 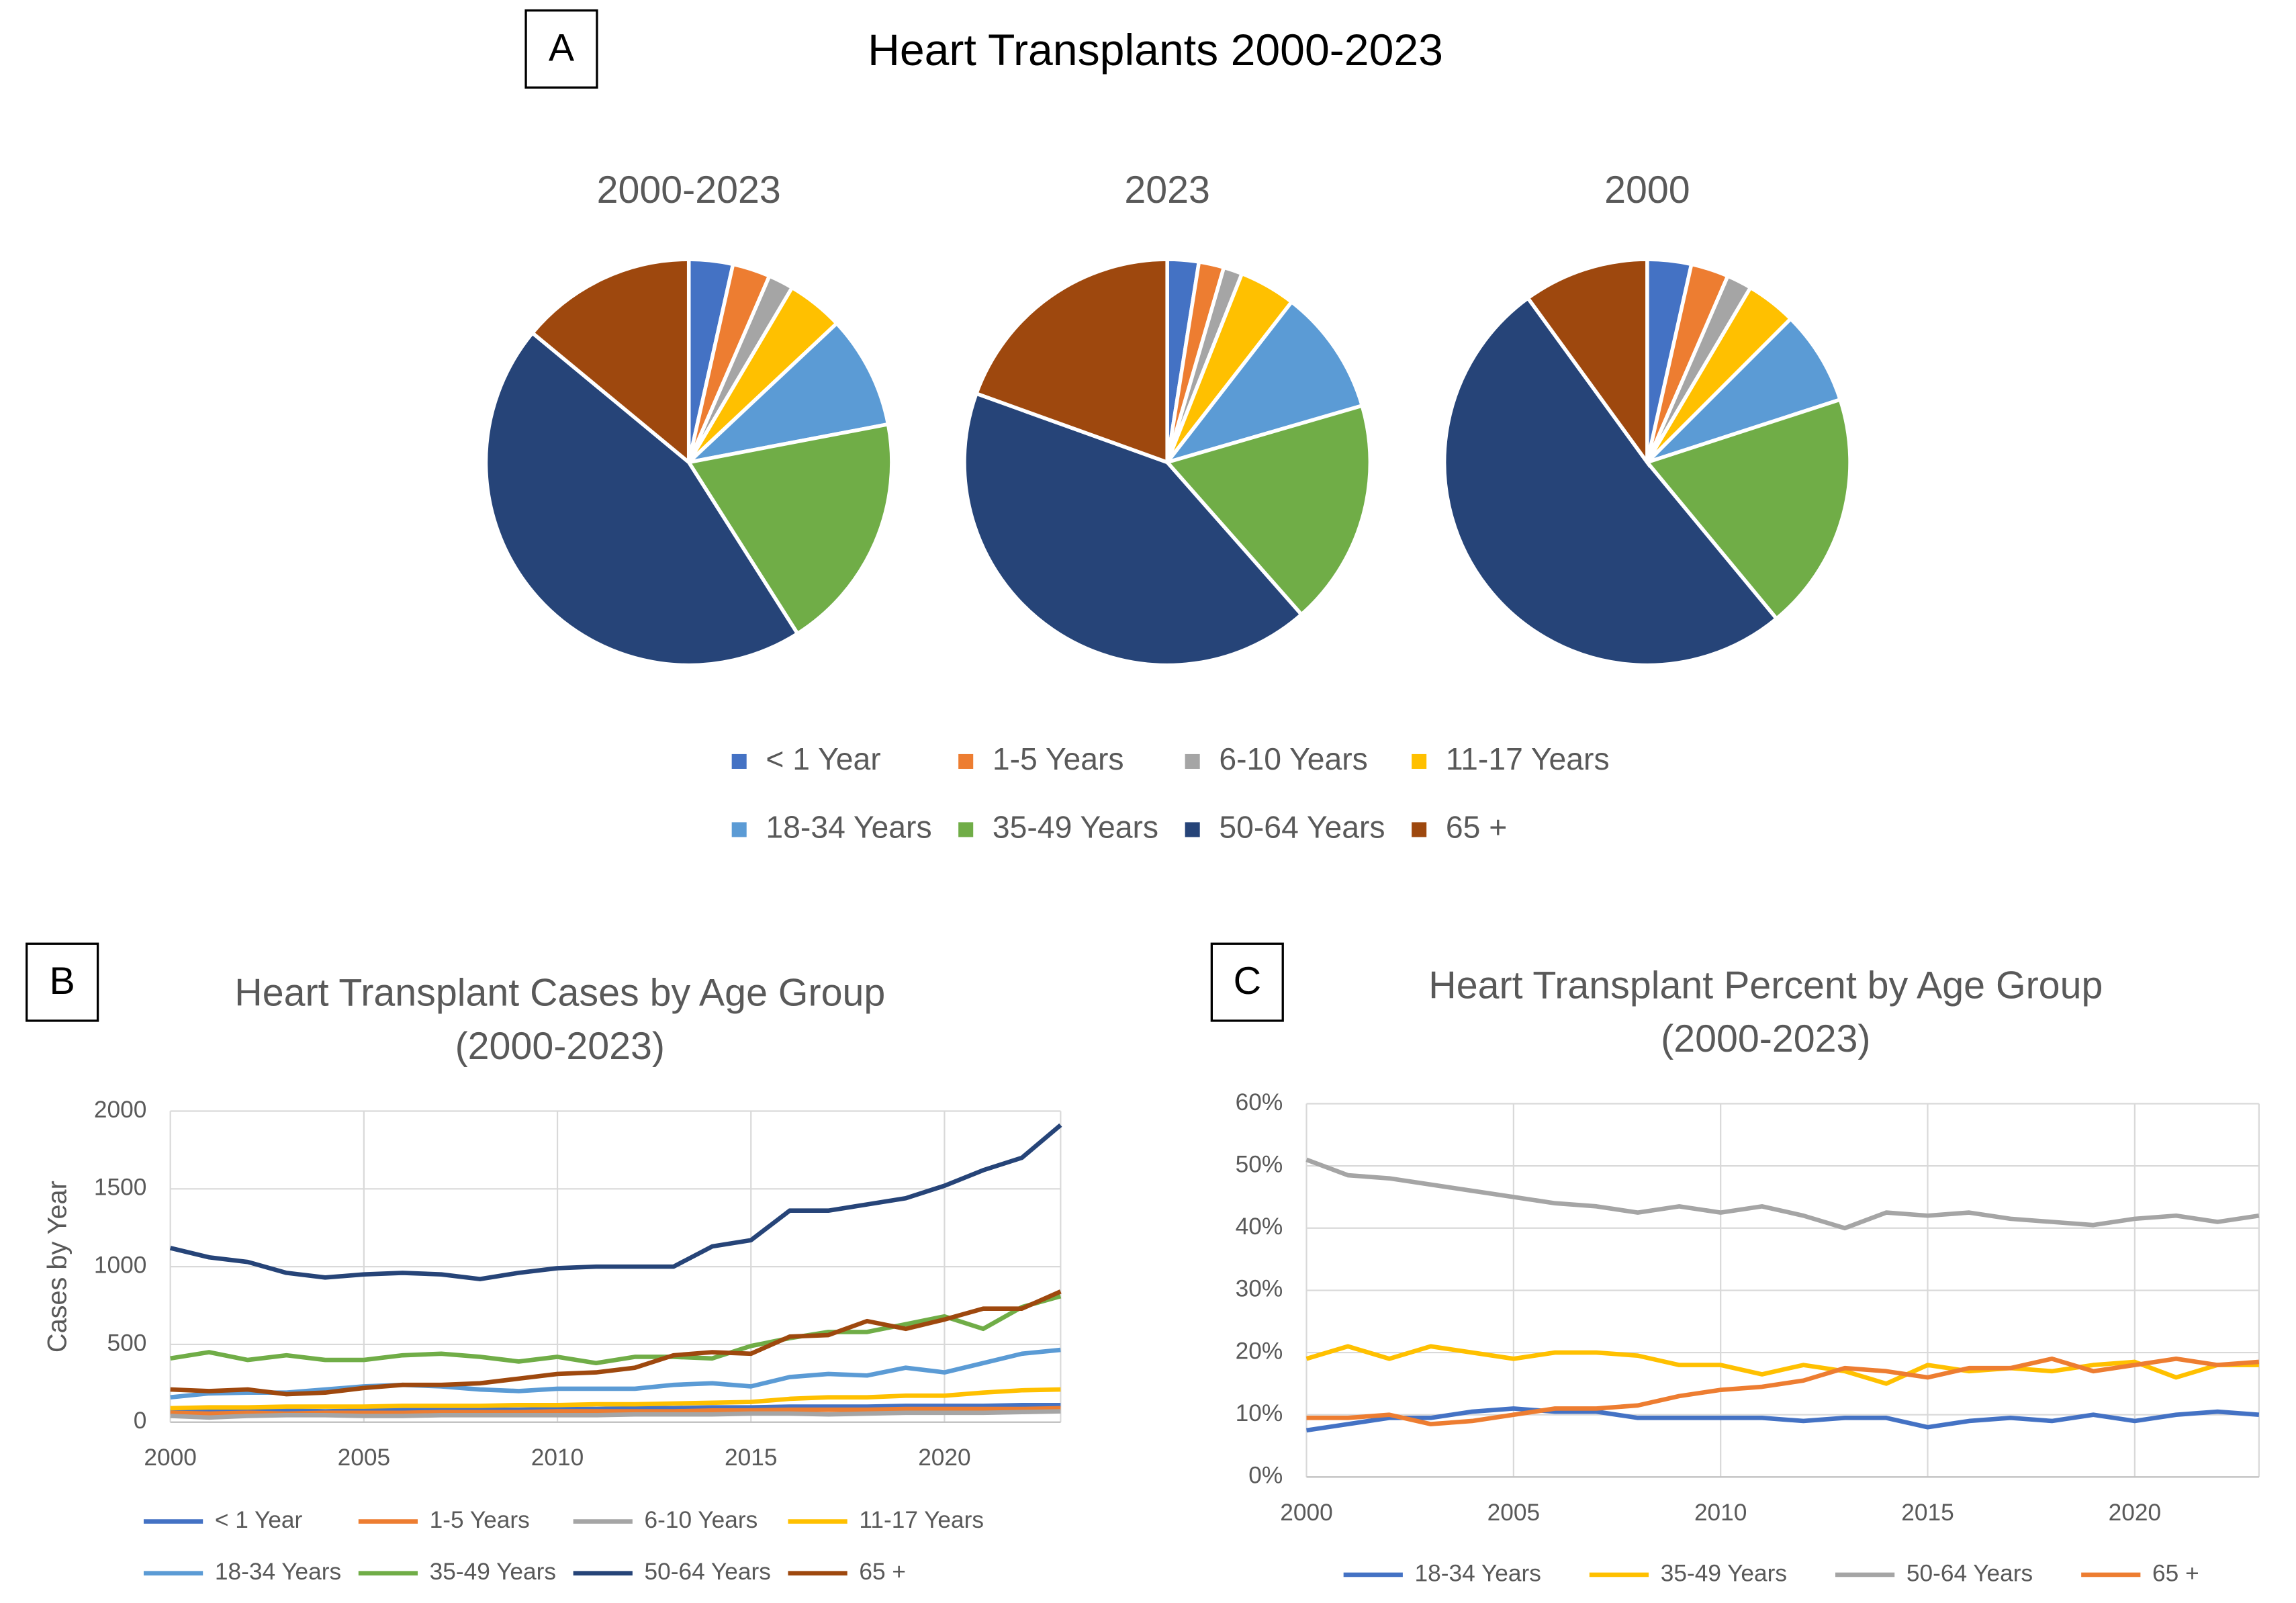 I want to click on y-tick-label: 0%, so click(x=1265, y=1476).